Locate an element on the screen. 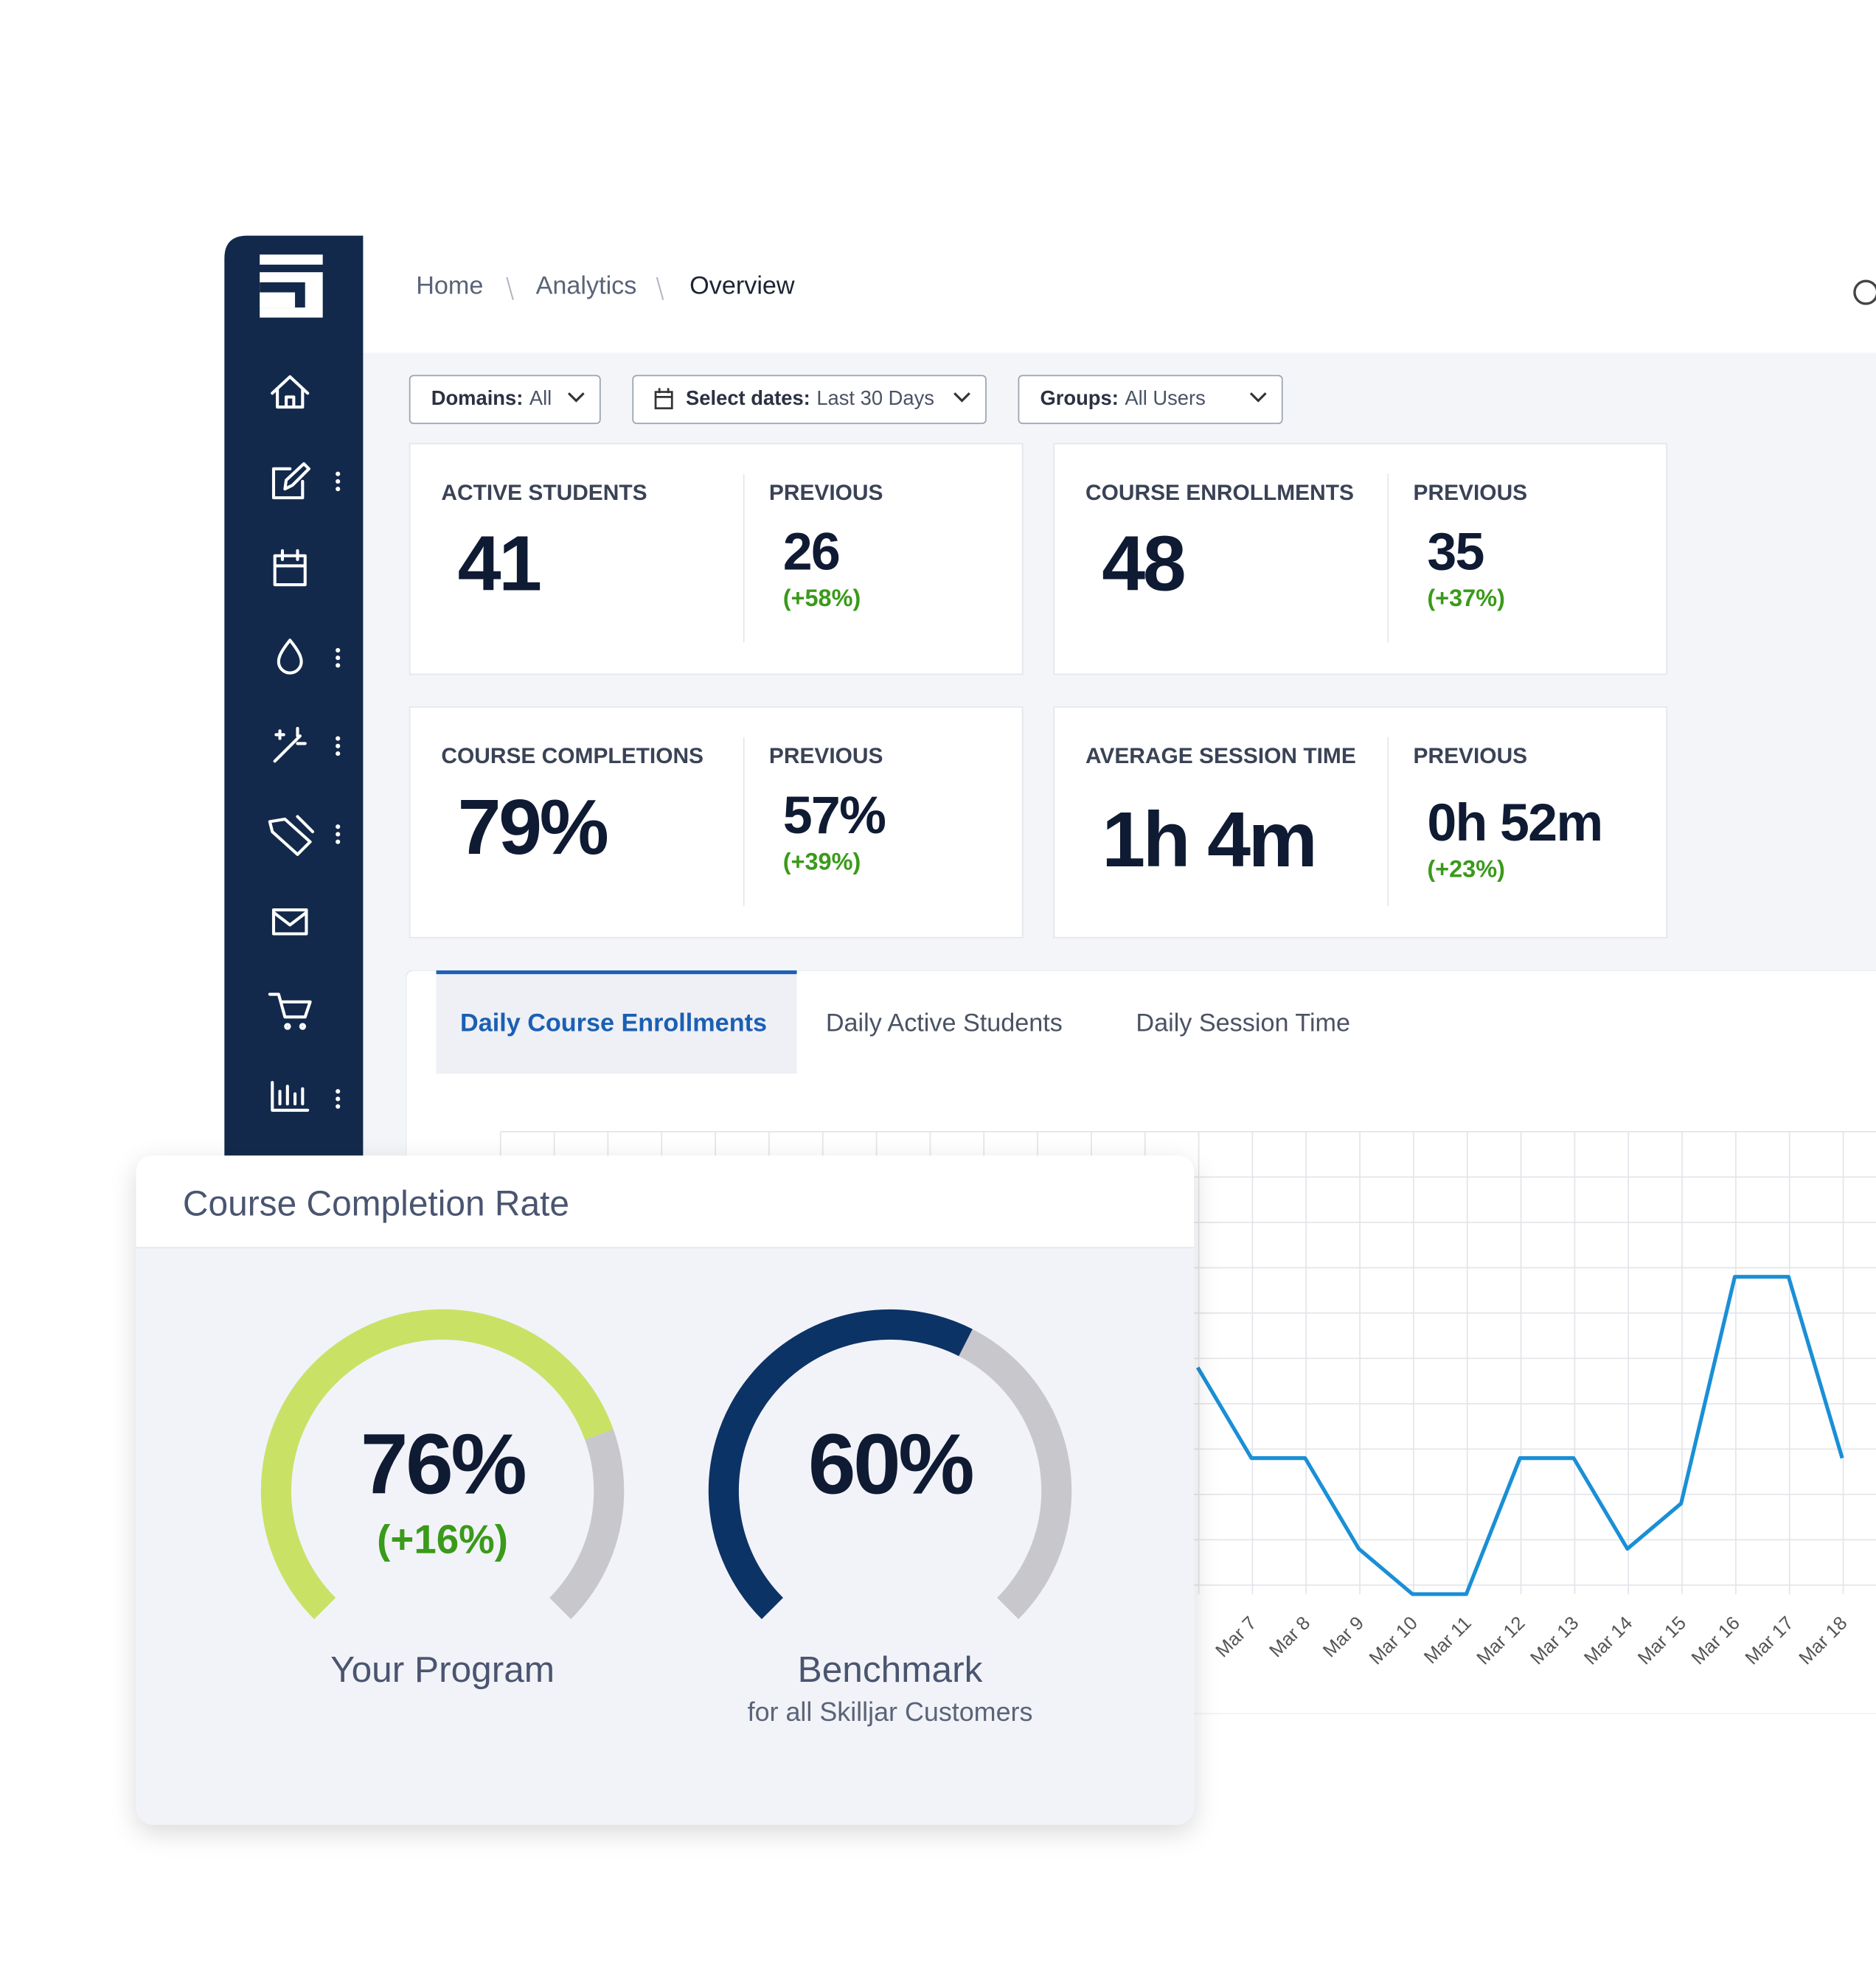  gauge-change: (+16%) is located at coordinates (442, 1539).